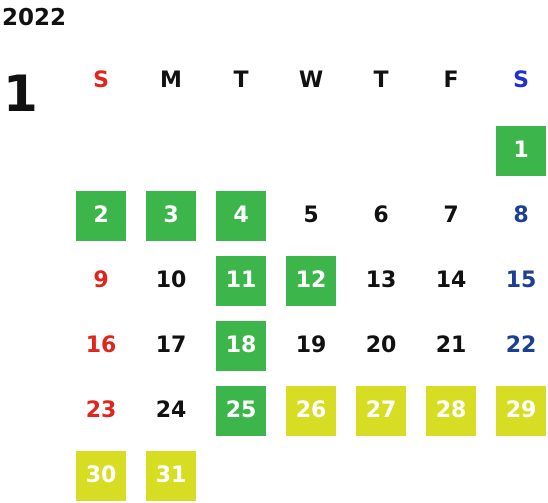 Image resolution: width=548 pixels, height=503 pixels. Describe the element at coordinates (521, 215) in the screenshot. I see `day-cell-8: 8` at that location.